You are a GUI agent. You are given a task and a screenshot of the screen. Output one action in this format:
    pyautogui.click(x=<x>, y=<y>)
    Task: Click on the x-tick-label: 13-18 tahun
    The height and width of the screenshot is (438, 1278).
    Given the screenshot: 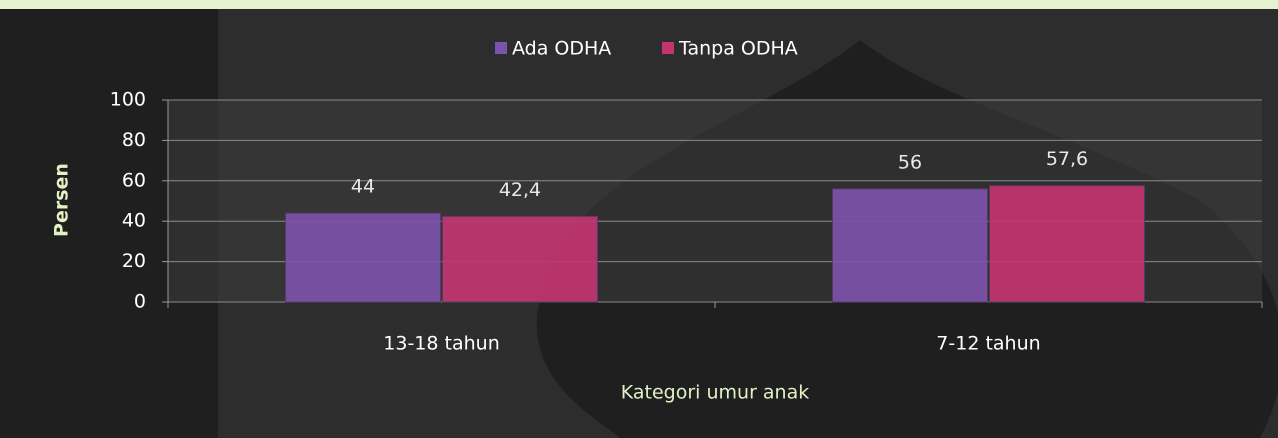 What is the action you would take?
    pyautogui.click(x=441, y=344)
    